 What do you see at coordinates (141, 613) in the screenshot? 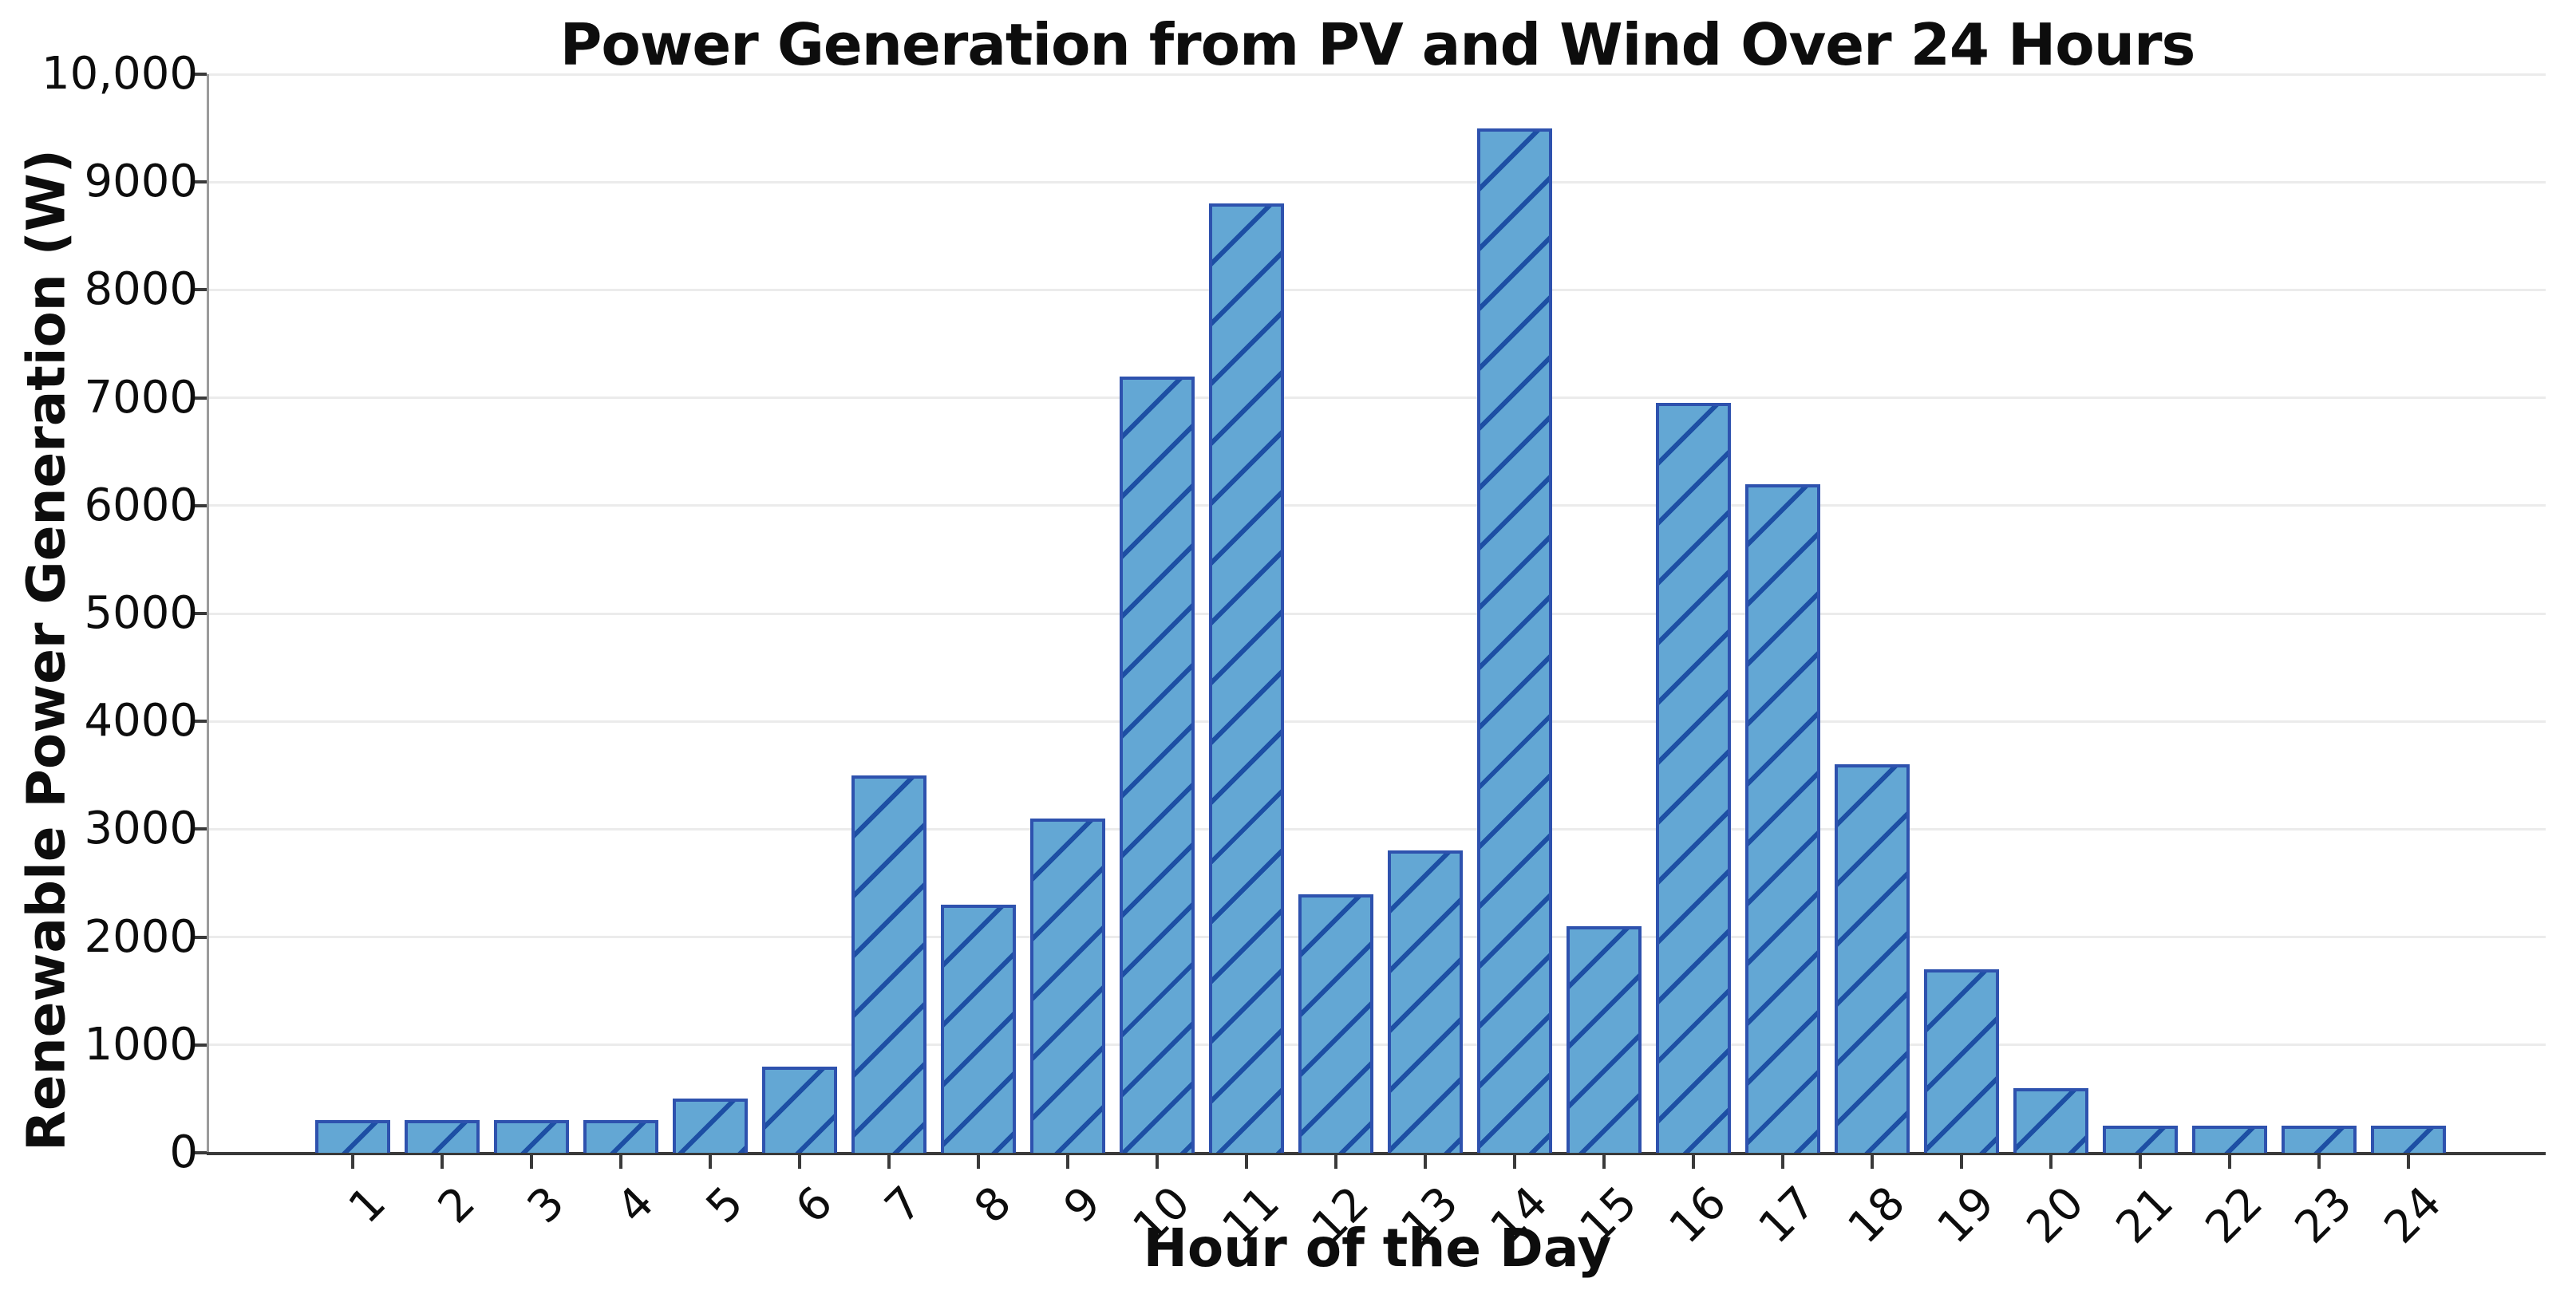
I see `y-tick-label: 5000` at bounding box center [141, 613].